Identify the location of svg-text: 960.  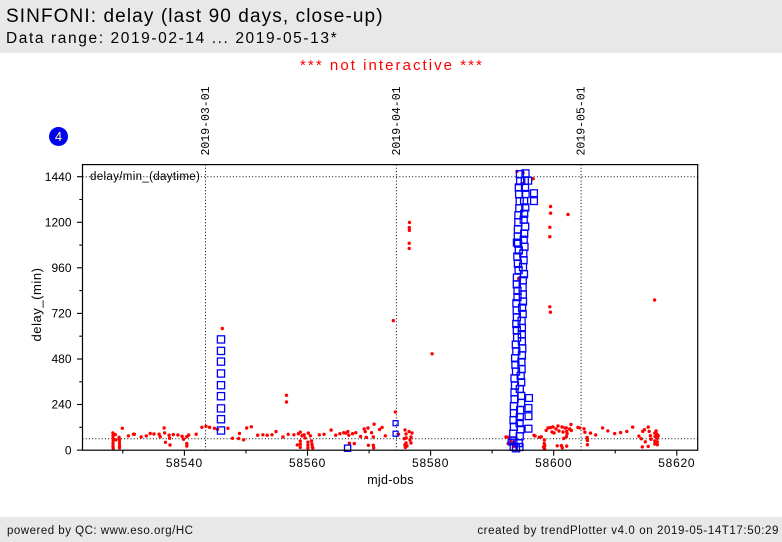
(61, 268).